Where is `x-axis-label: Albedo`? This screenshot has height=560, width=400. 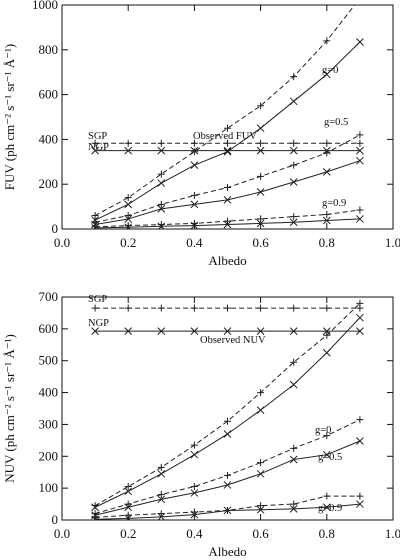 x-axis-label: Albedo is located at coordinates (227, 260).